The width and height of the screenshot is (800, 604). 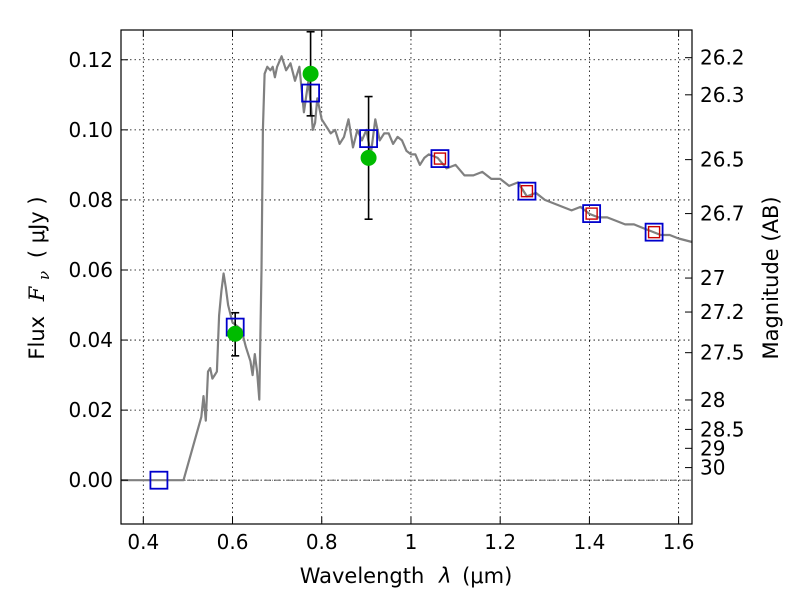 I want to click on y-tick-label: 0.10, so click(x=90, y=130).